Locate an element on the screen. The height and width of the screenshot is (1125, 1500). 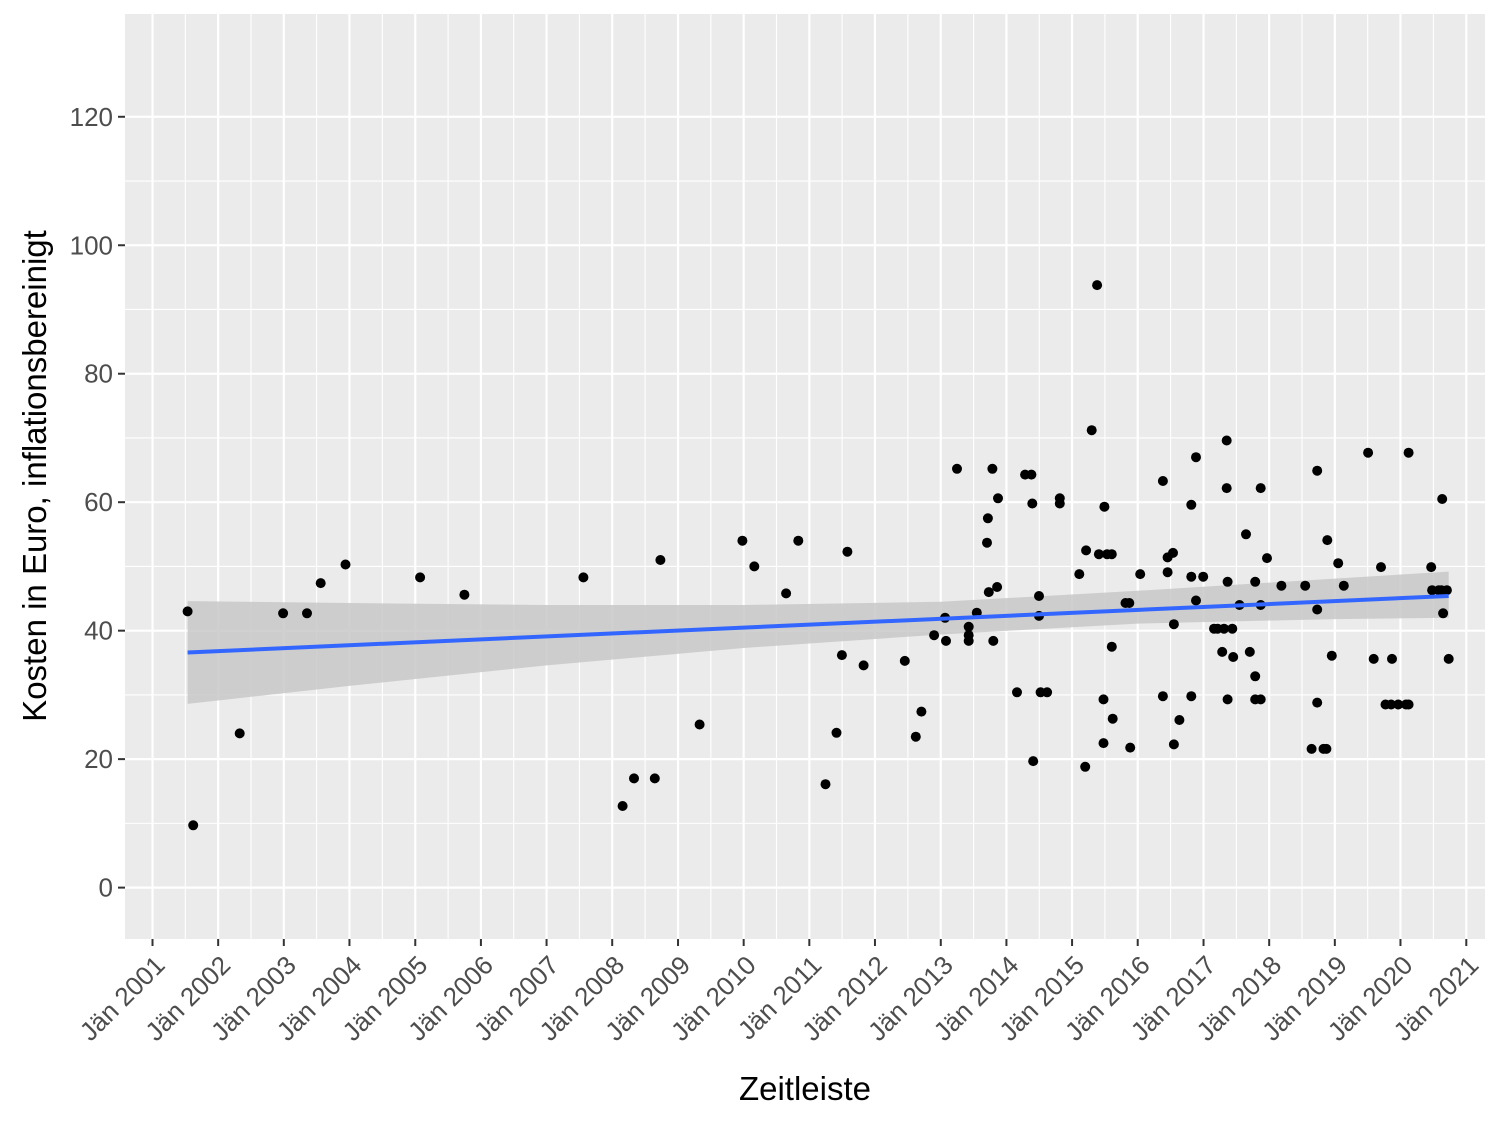
y-tick-label: 0 is located at coordinates (106, 888).